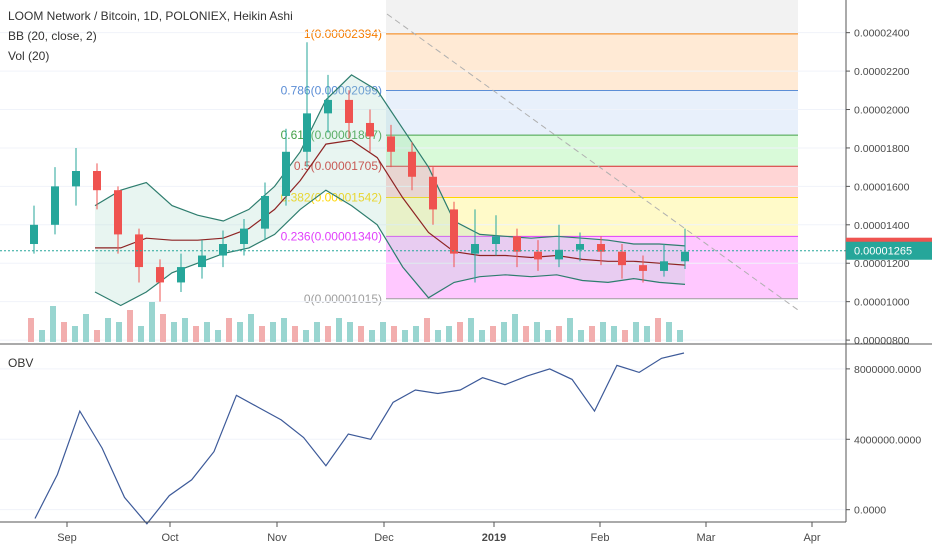 The height and width of the screenshot is (550, 932). What do you see at coordinates (592, 113) in the screenshot?
I see `fib-band-0.618` at bounding box center [592, 113].